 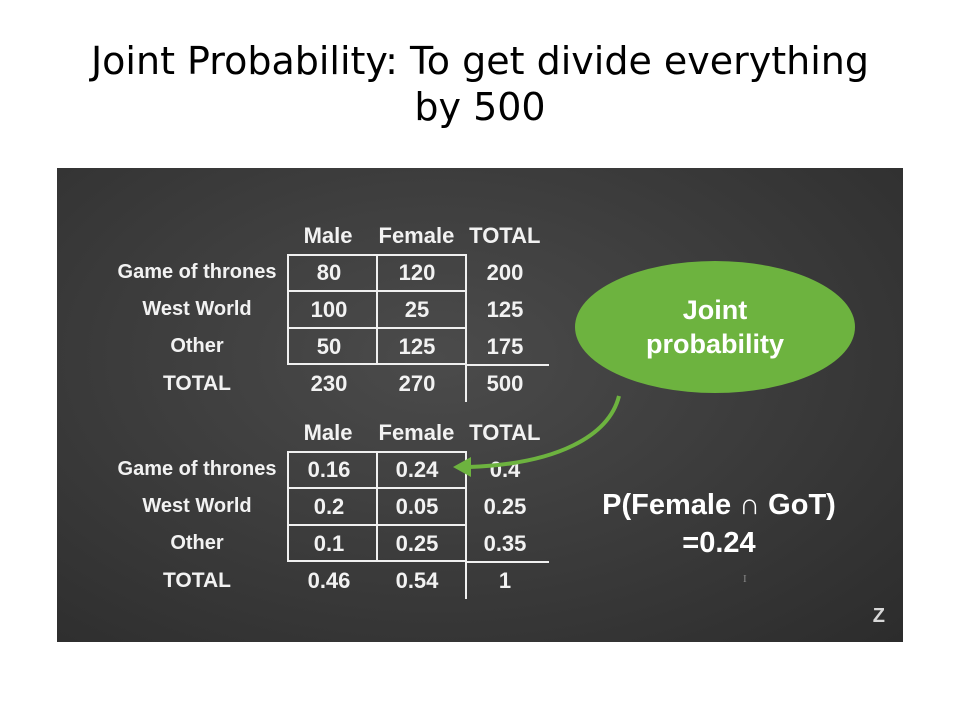 What do you see at coordinates (505, 272) in the screenshot?
I see `cell: 200` at bounding box center [505, 272].